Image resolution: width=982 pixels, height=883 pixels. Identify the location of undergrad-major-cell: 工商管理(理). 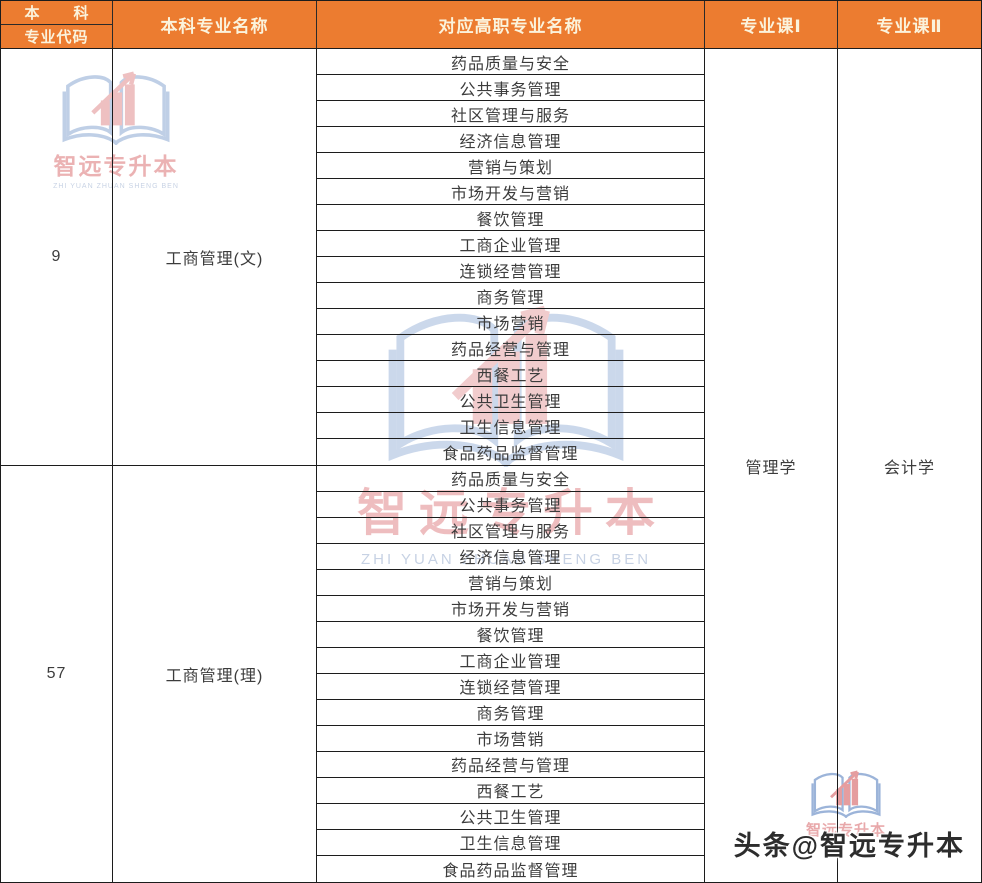
(215, 673).